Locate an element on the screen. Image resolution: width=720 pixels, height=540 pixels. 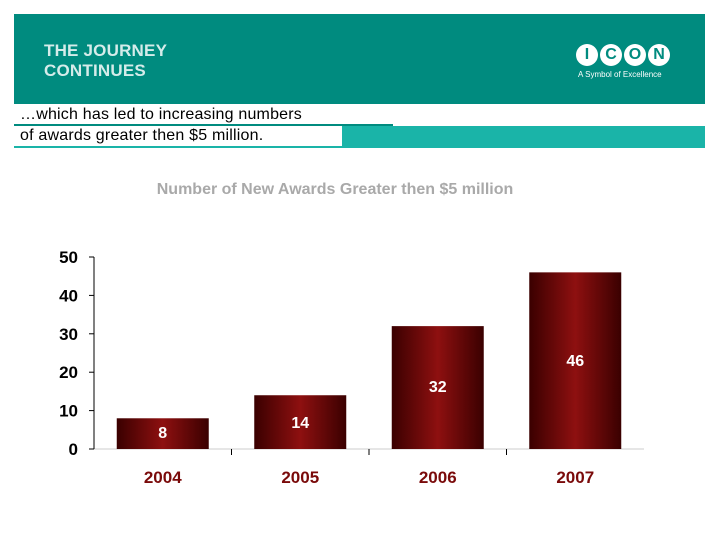
y-axis: 0 10 20 30 40 50 is located at coordinates (77, 353).